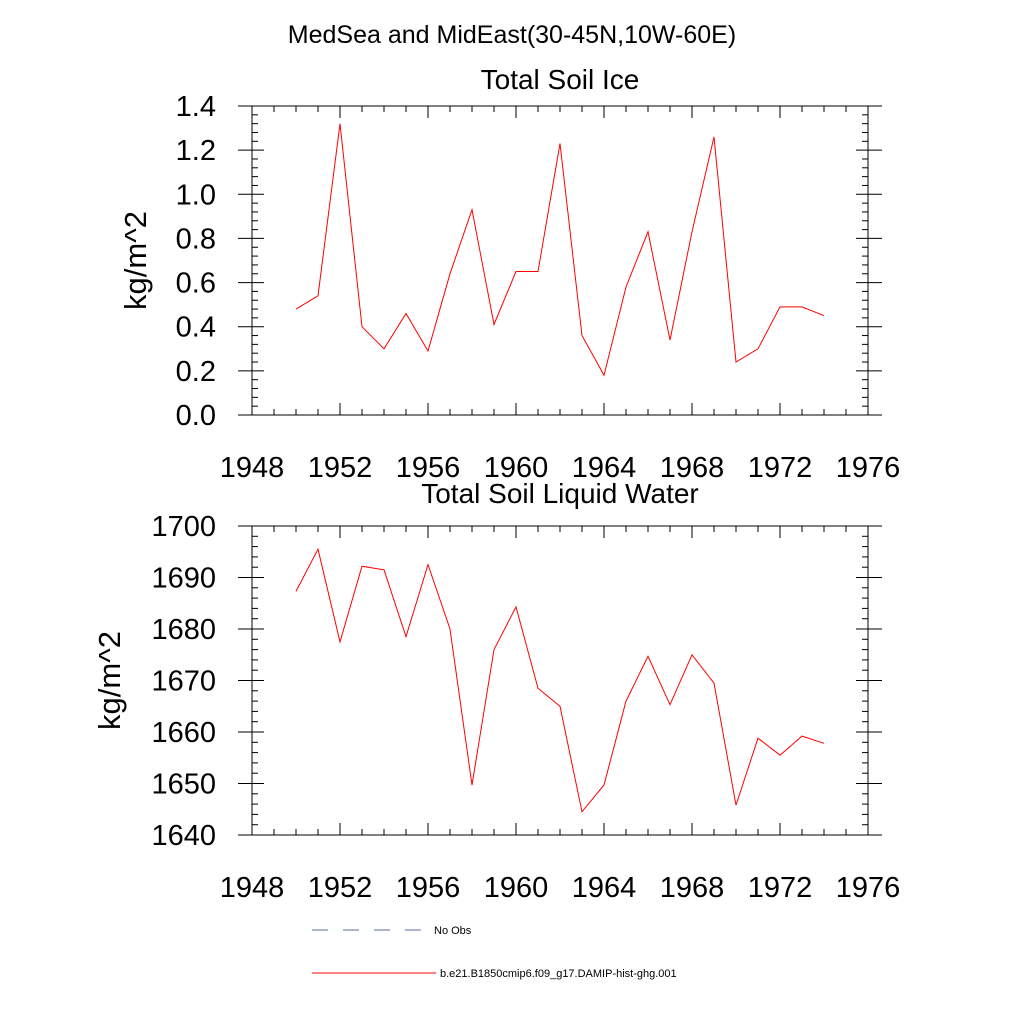  I want to click on y-tick-label: 0.6, so click(196, 284).